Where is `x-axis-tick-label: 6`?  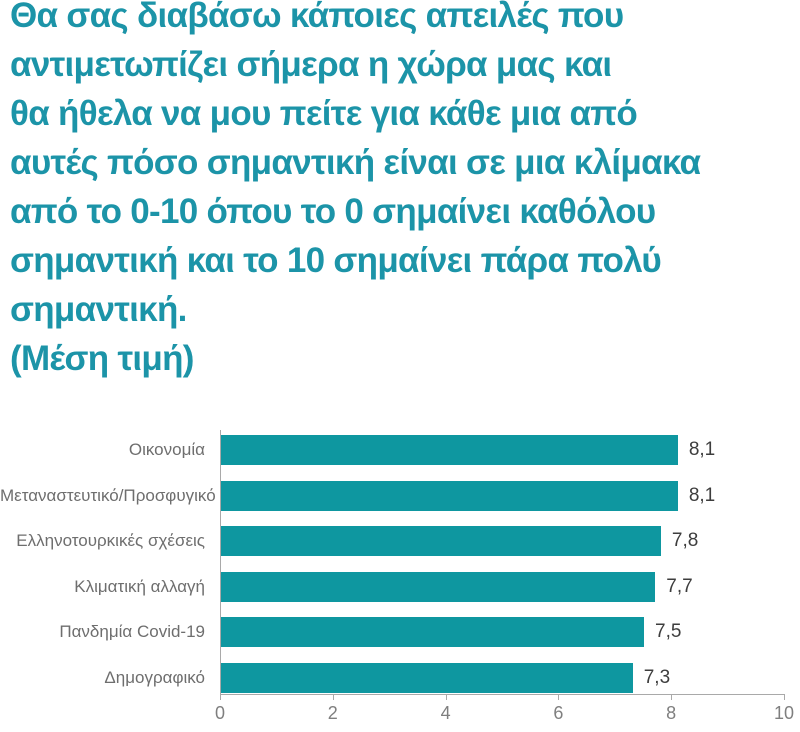 x-axis-tick-label: 6 is located at coordinates (558, 713).